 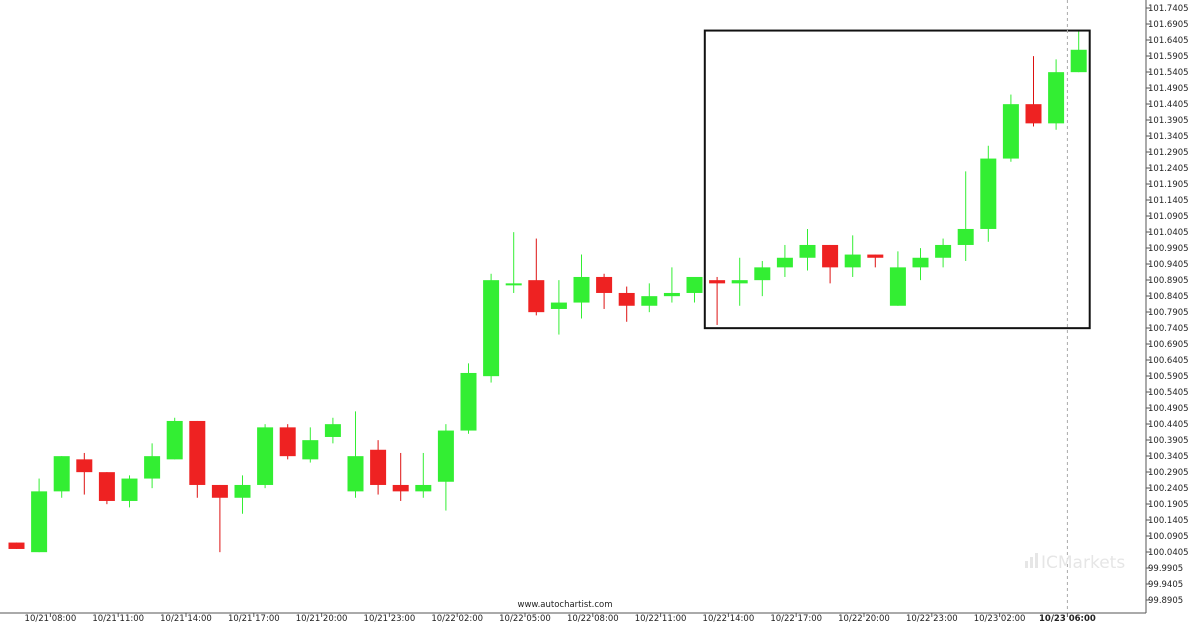 I want to click on x-tick-label: 10/21 17:00, so click(x=254, y=619).